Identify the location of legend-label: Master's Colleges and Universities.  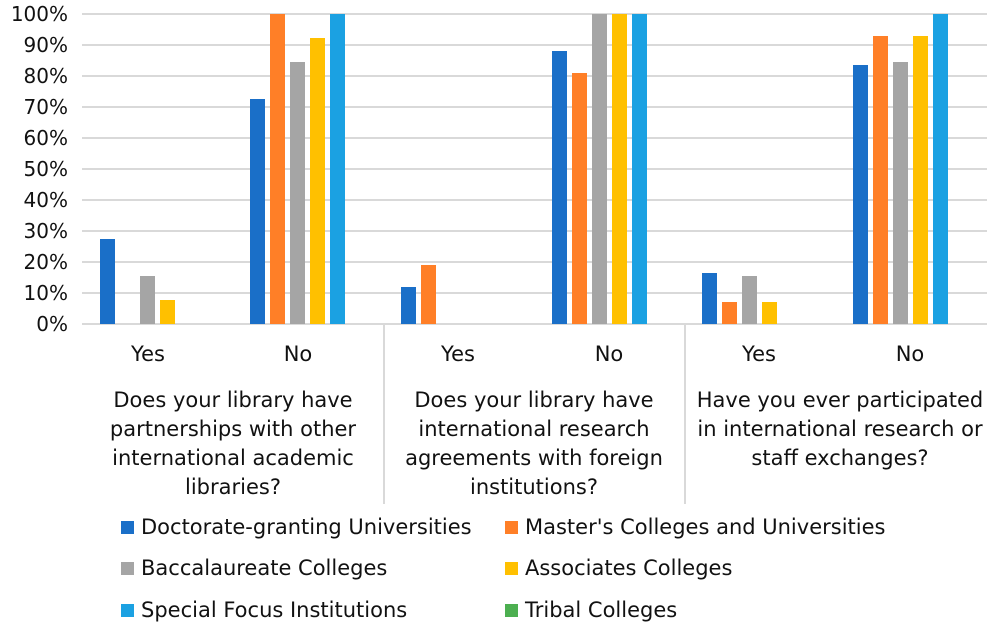
(705, 527).